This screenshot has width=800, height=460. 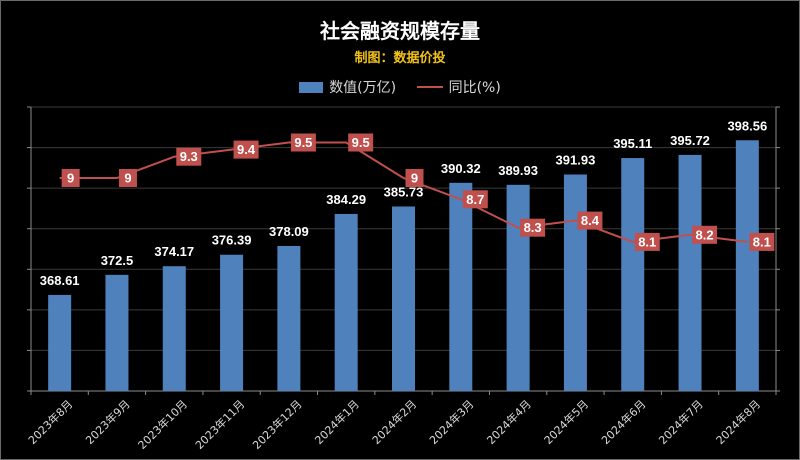 I want to click on legend-bar-label: 数值(万亿), so click(x=363, y=88).